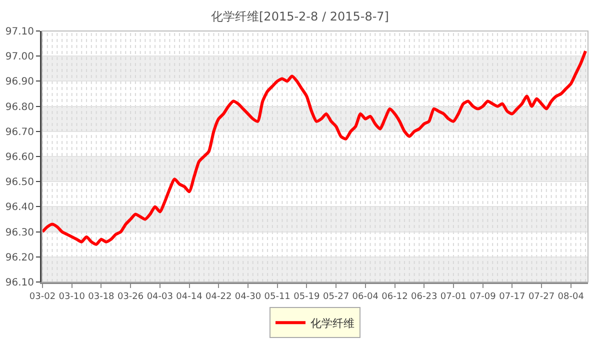 The image size is (600, 350). What do you see at coordinates (300, 17) in the screenshot?
I see `chart-title: 化学纤维[2015-2-8 / 2015-8-7]` at bounding box center [300, 17].